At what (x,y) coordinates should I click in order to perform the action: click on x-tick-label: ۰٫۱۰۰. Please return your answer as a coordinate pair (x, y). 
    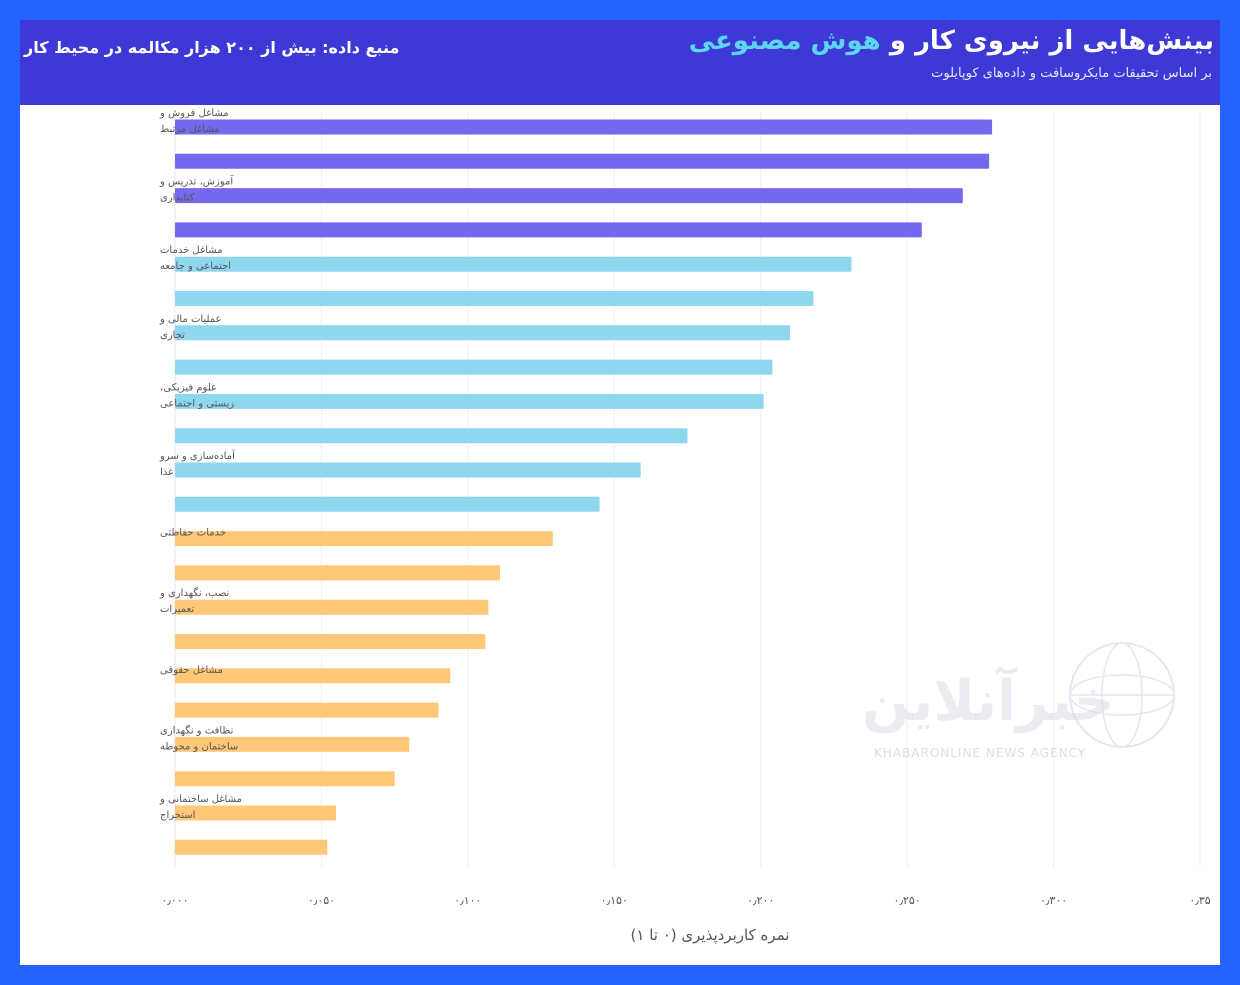
    Looking at the image, I should click on (467, 900).